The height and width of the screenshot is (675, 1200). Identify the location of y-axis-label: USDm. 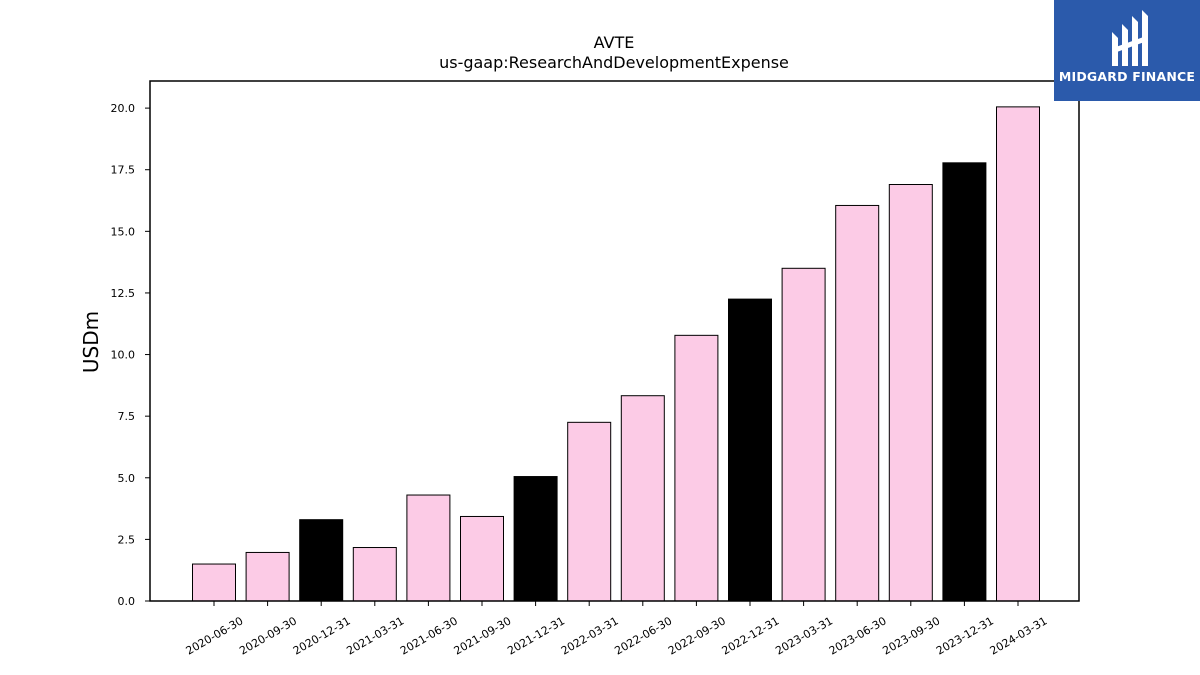
(91, 342).